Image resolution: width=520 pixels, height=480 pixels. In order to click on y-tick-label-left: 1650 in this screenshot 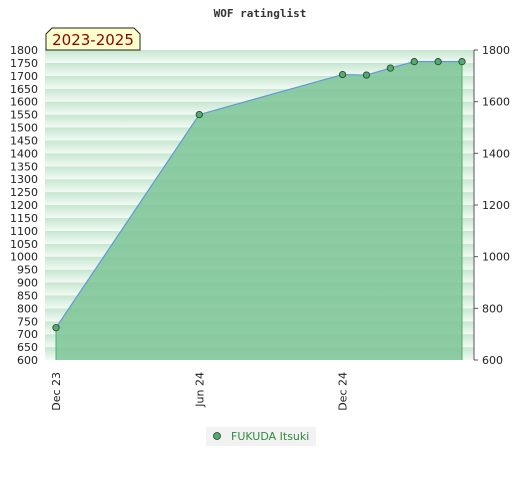, I will do `click(24, 89)`.